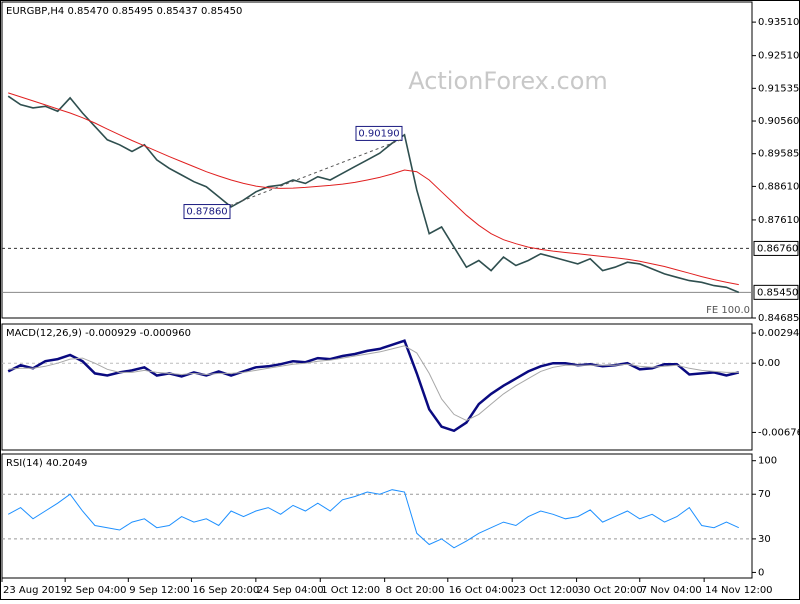 The width and height of the screenshot is (800, 604). Describe the element at coordinates (738, 590) in the screenshot. I see `x-tick-label: 14 Nov 12:00` at that location.